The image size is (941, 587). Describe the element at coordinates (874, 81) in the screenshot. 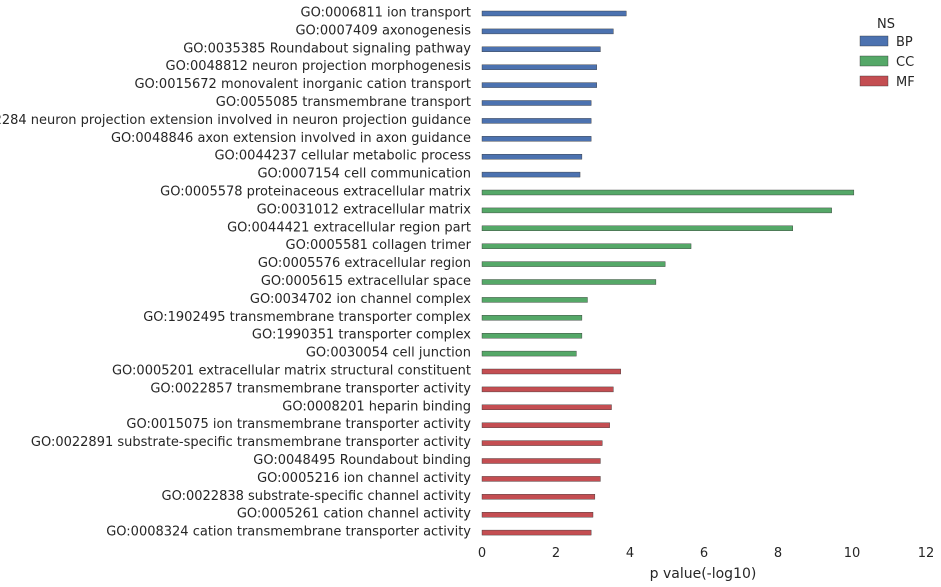

I see `legend-swatch-mf` at that location.